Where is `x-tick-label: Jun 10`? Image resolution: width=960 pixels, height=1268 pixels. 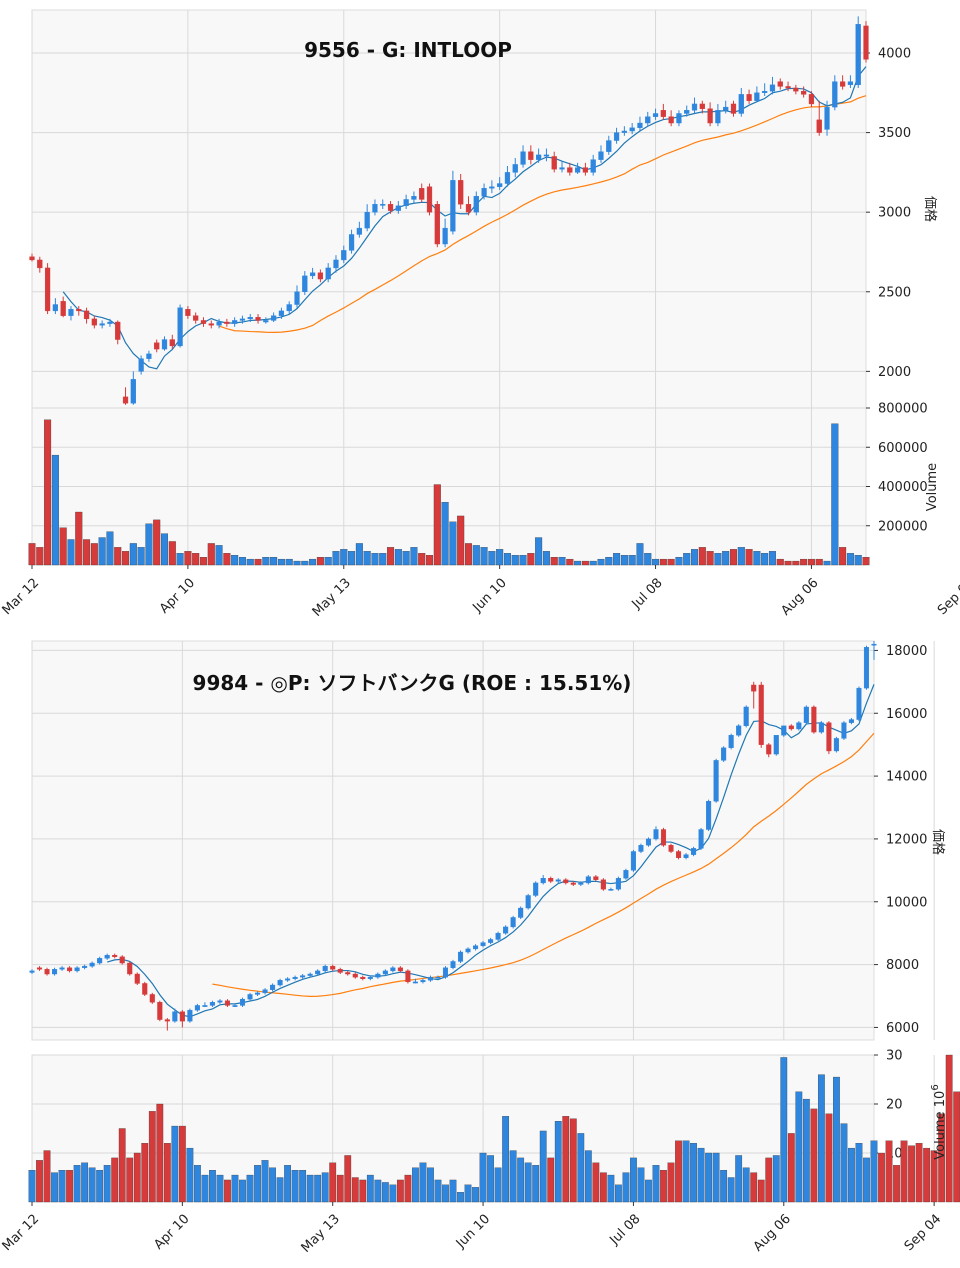
x-tick-label: Jun 10 is located at coordinates (490, 596).